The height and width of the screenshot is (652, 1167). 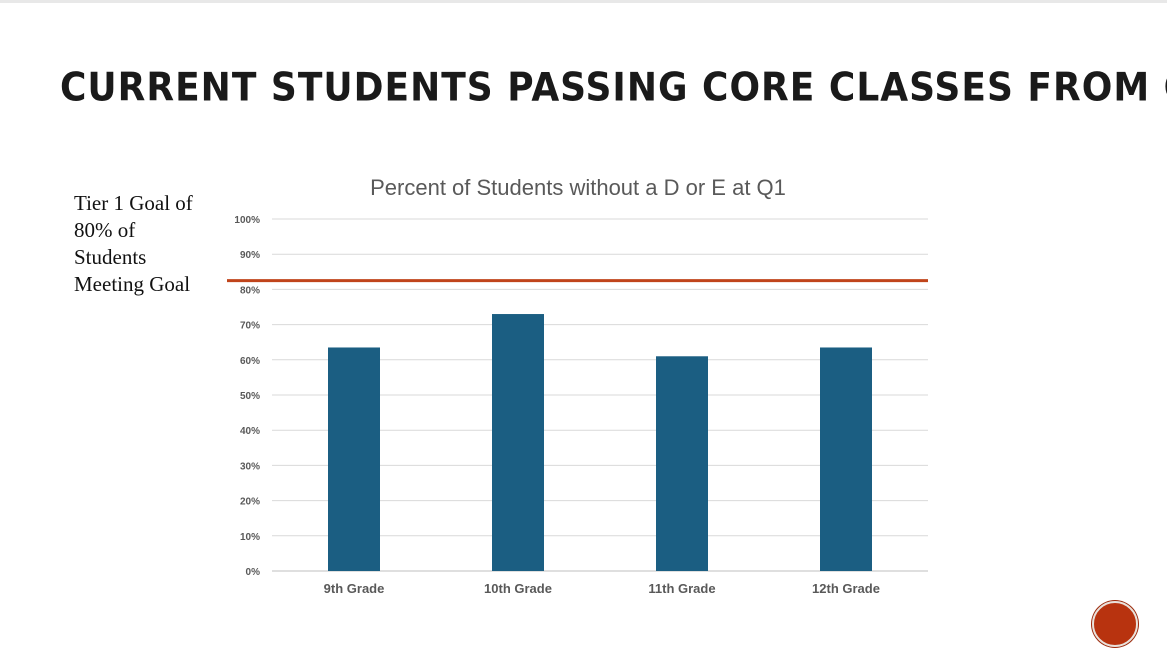 What do you see at coordinates (518, 442) in the screenshot?
I see `bar-10th-grade` at bounding box center [518, 442].